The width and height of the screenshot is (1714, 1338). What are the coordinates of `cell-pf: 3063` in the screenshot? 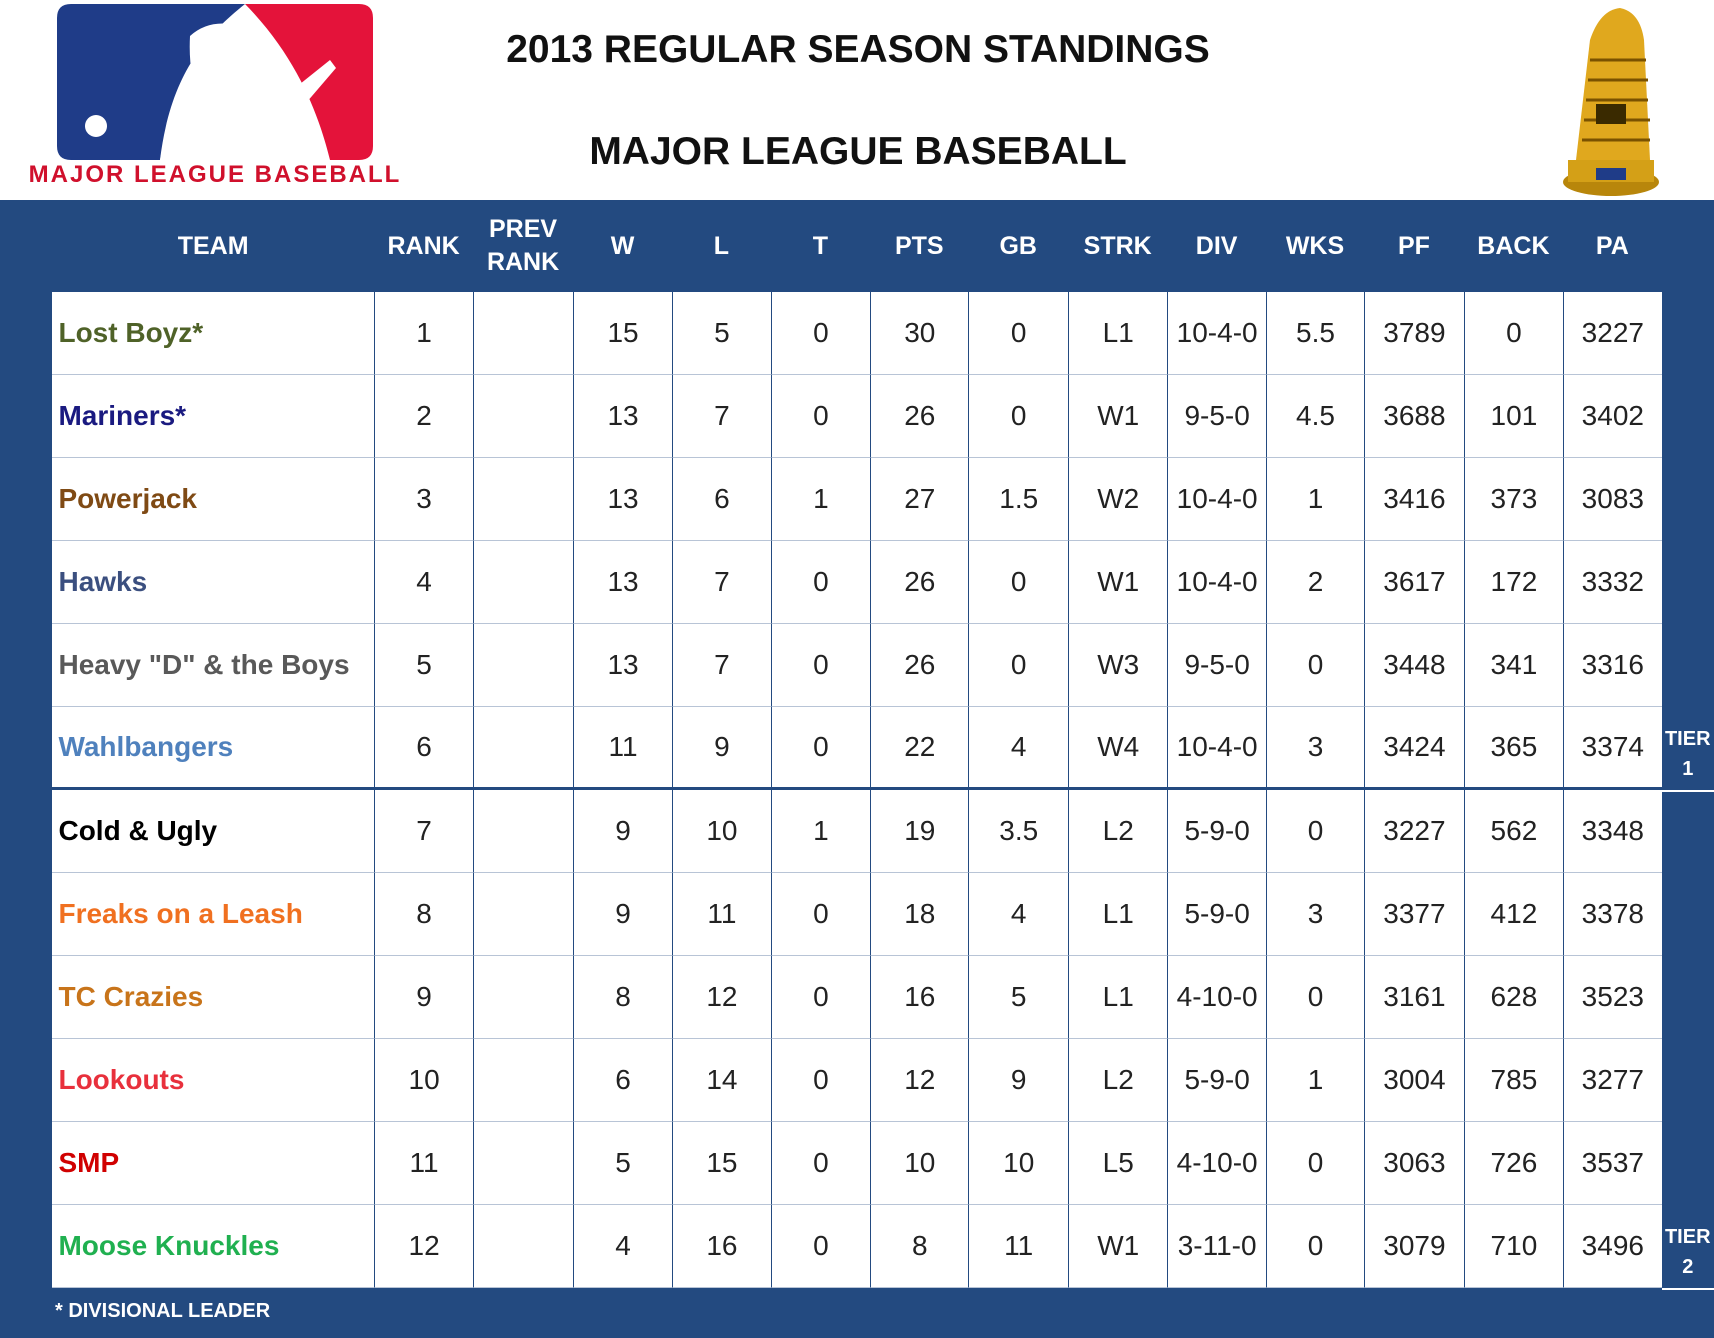 It's located at (1414, 1163).